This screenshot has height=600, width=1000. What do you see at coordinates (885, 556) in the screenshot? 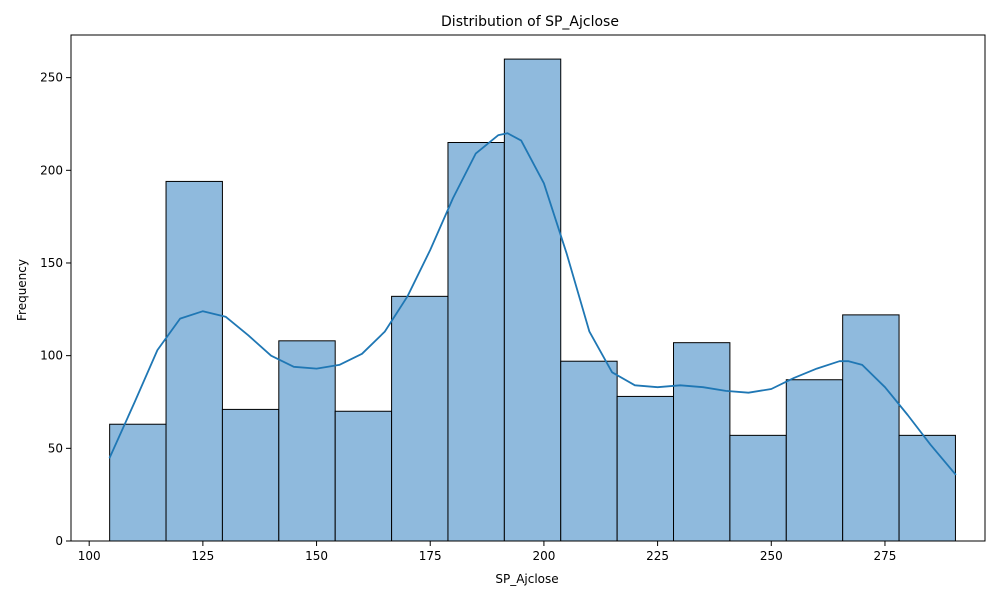
I see `x-tick-label: 275` at bounding box center [885, 556].